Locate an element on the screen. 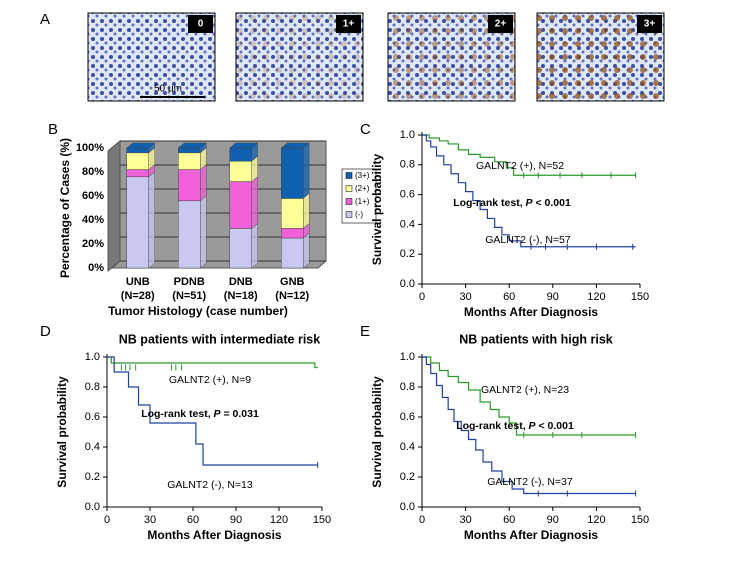 This screenshot has width=750, height=563. annotation-part: = 0.031 is located at coordinates (240, 414).